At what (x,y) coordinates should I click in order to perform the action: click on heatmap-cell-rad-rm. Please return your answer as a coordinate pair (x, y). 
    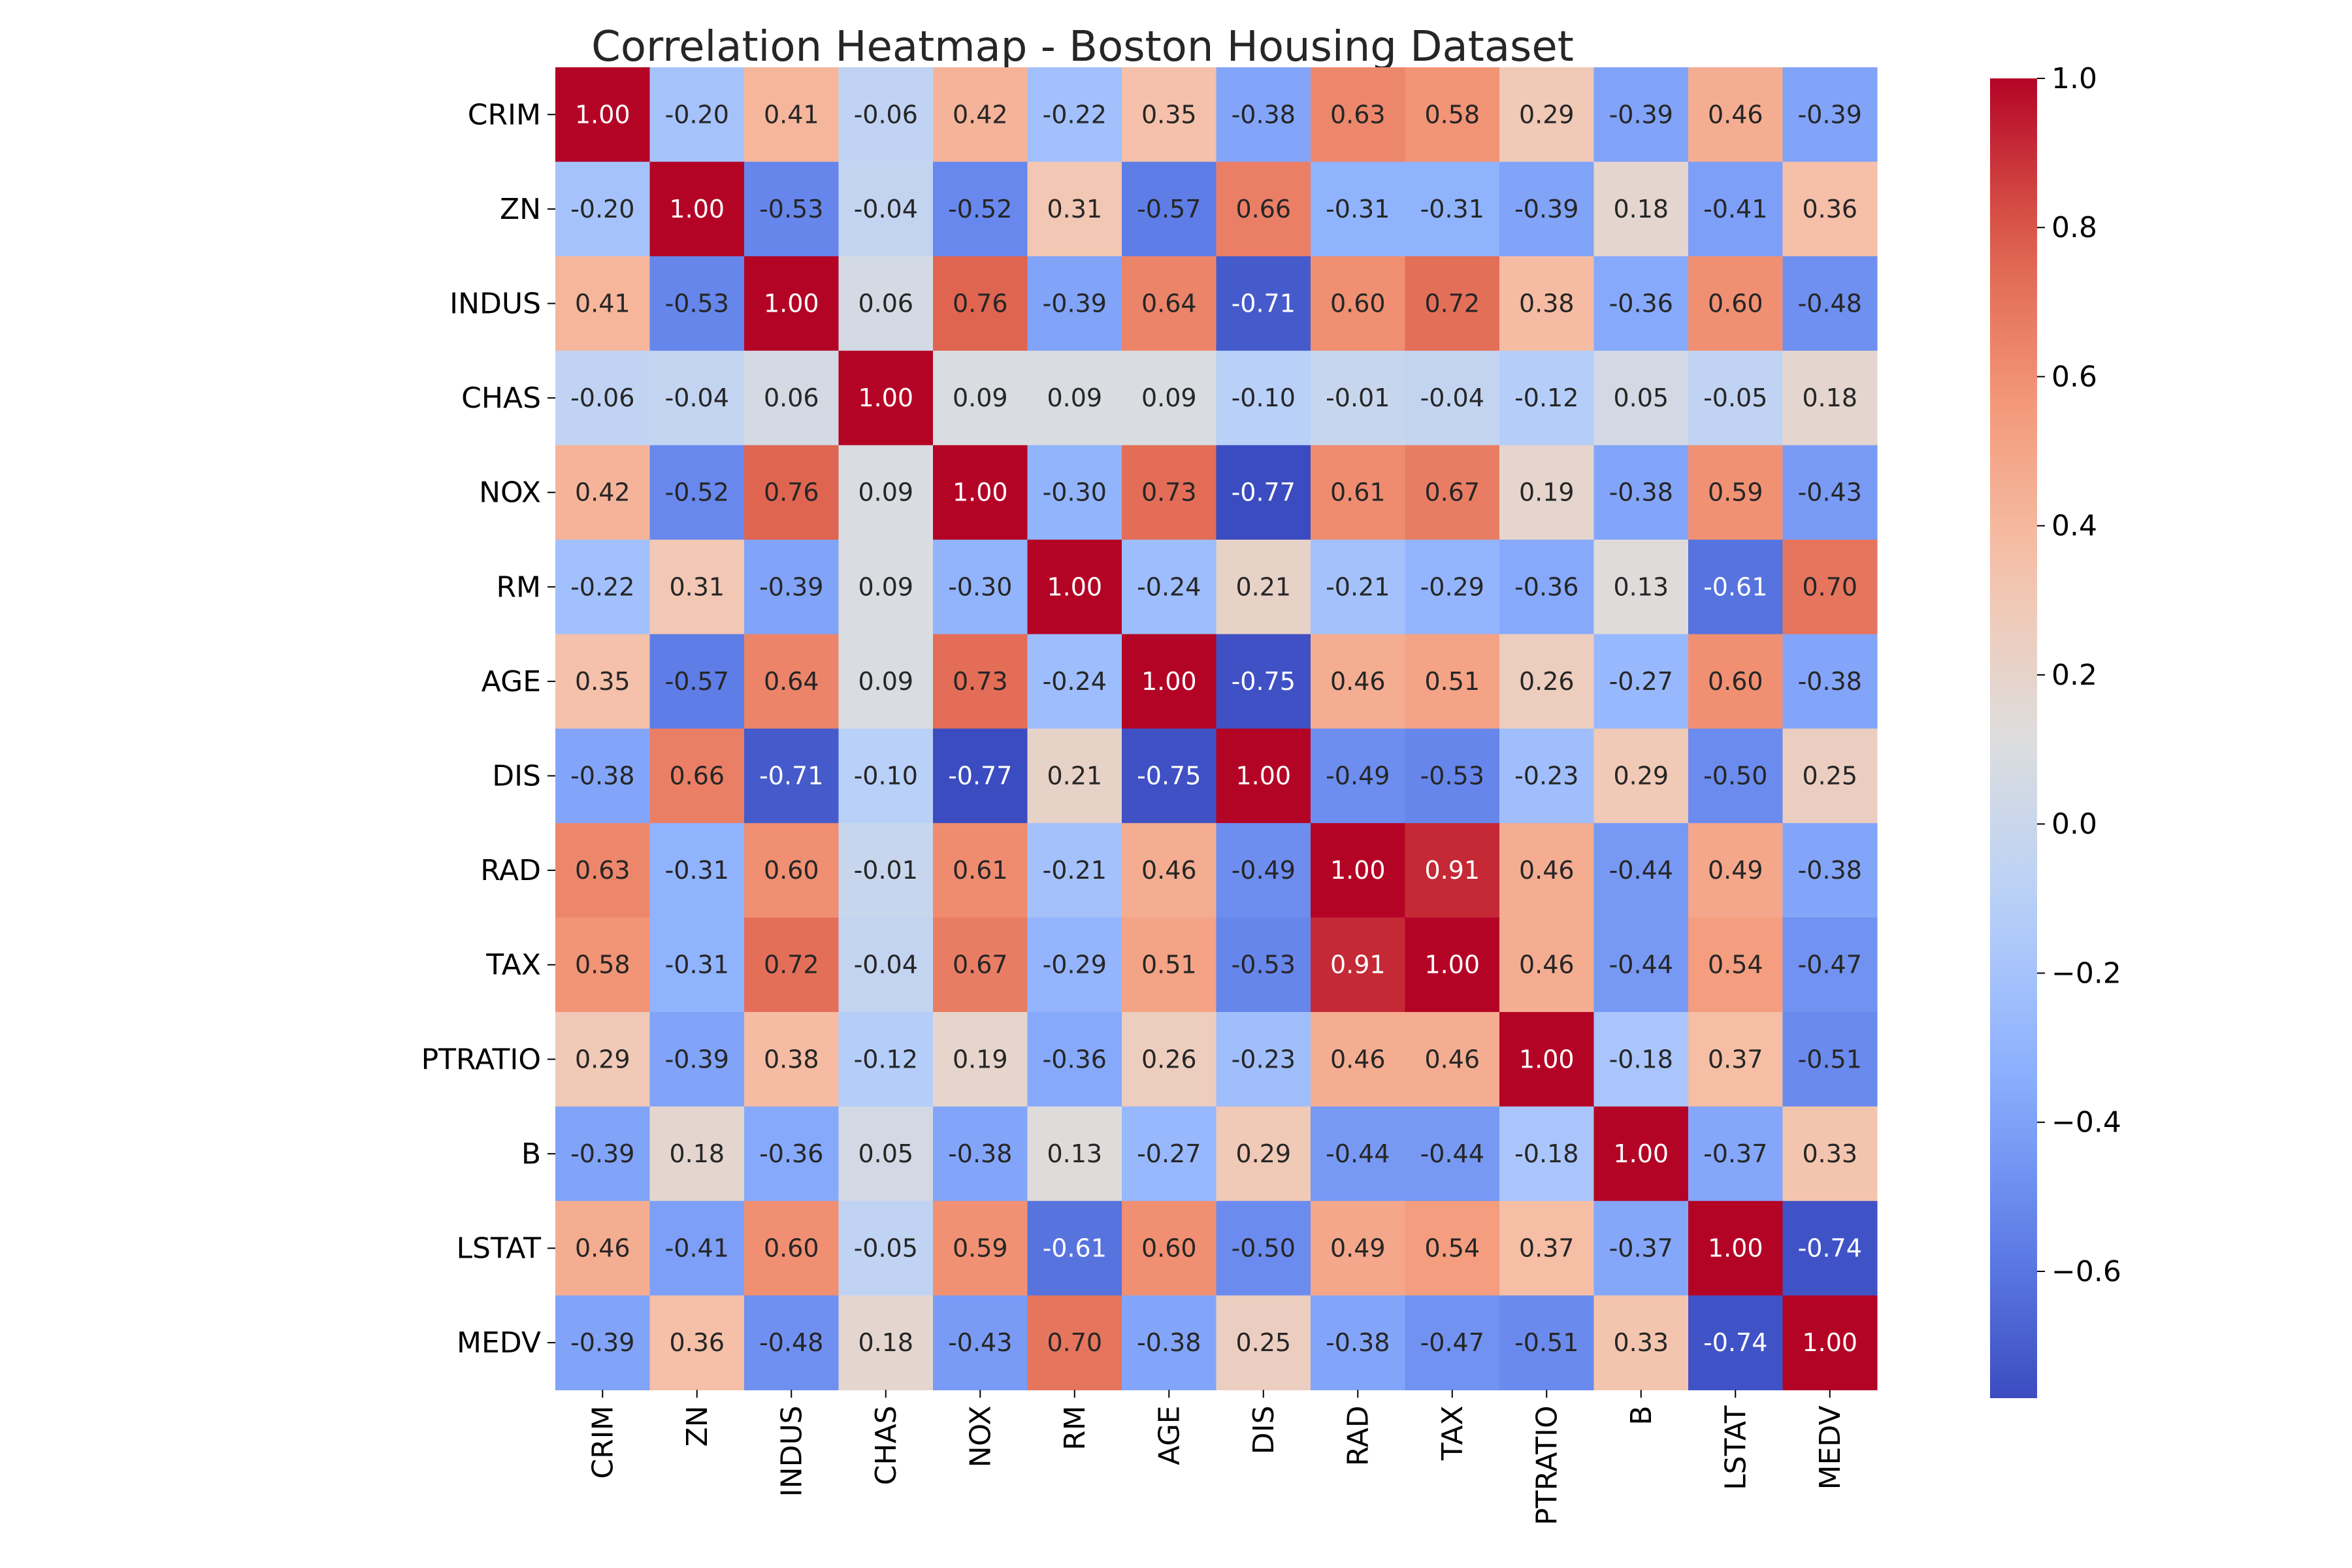
    Looking at the image, I should click on (1074, 870).